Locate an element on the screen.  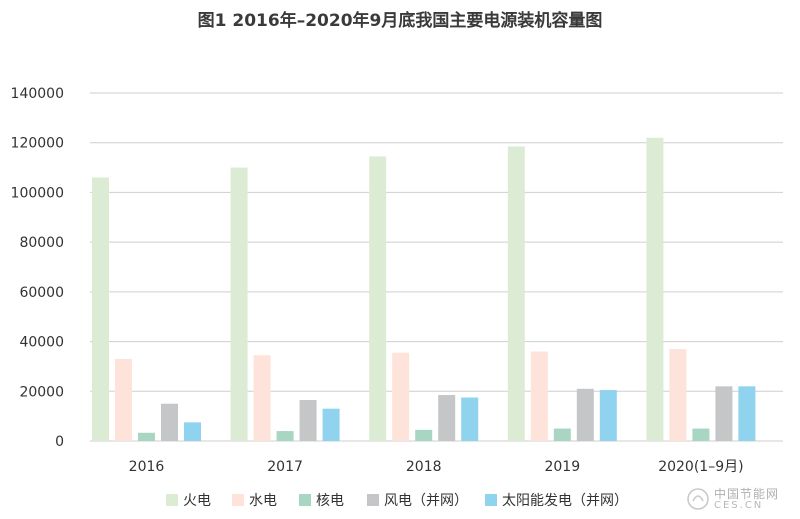
legend-label: 核电 is located at coordinates (330, 501).